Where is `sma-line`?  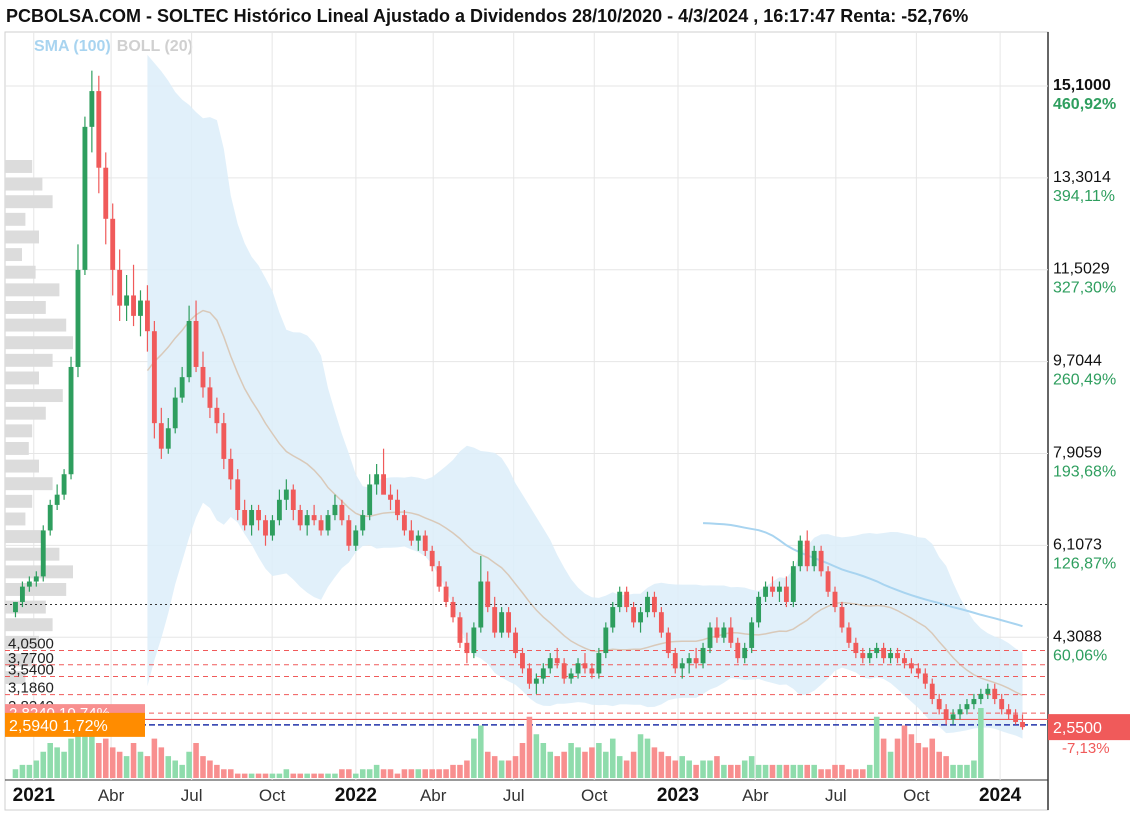
sma-line is located at coordinates (863, 575).